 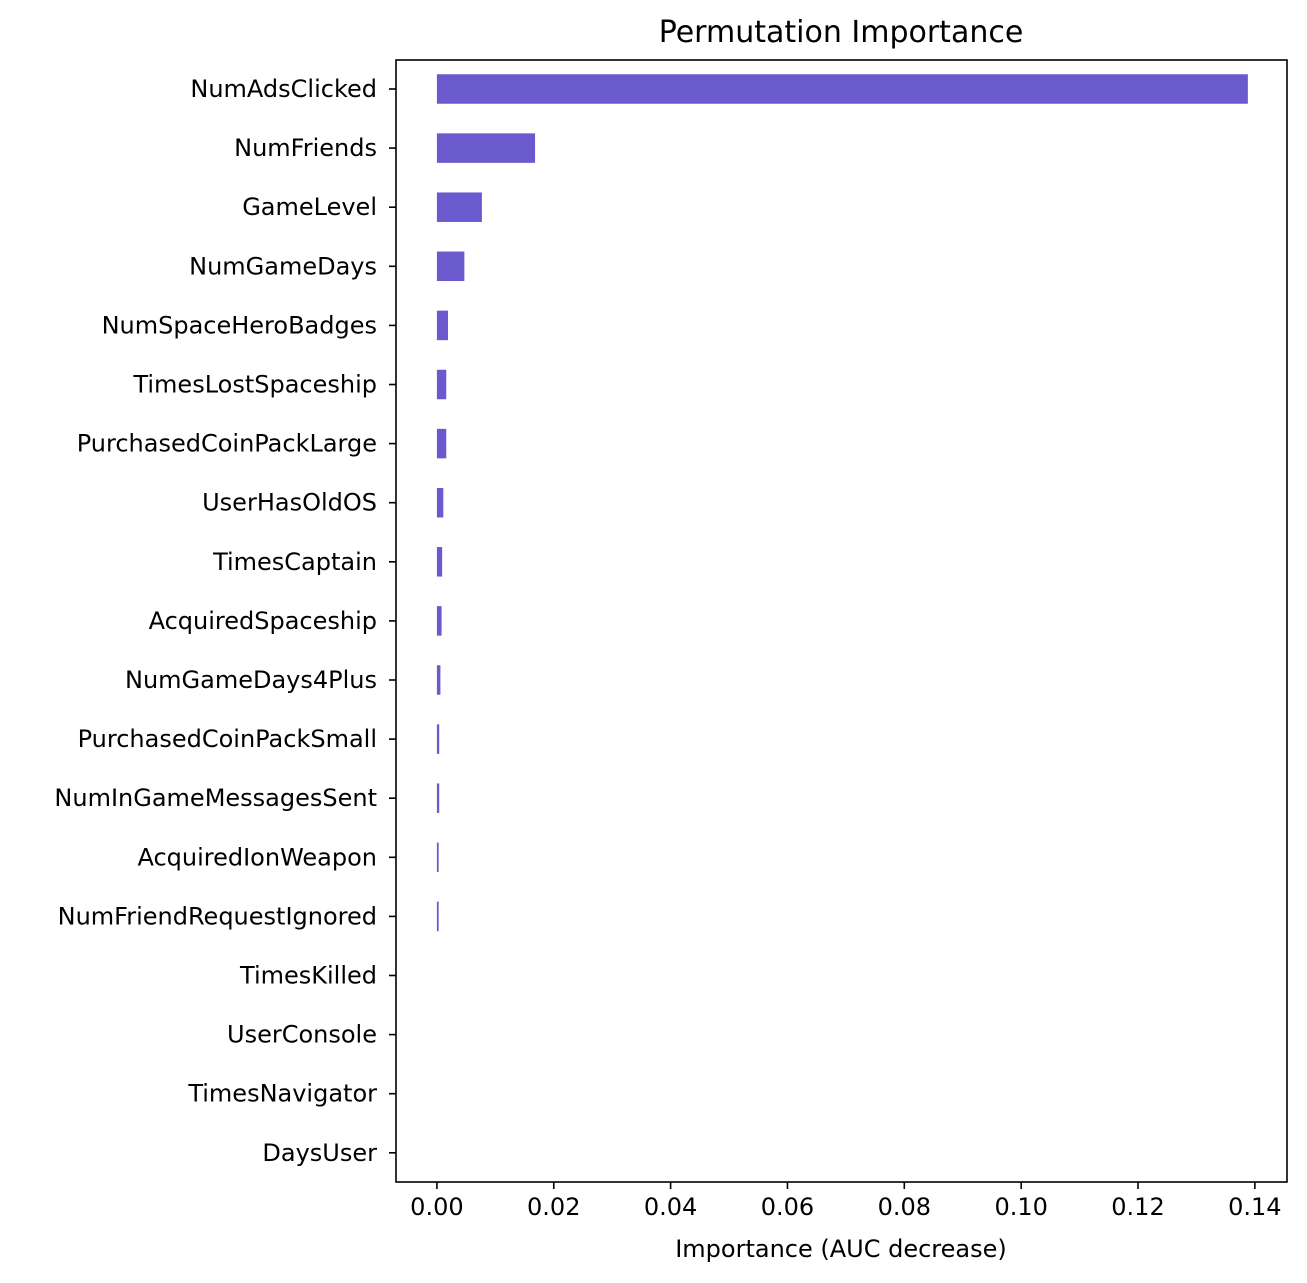 I want to click on x-axis-ticks: 0.00 0.02 0.04 0.06 0.08 0.10 0.12 0.14, so click(x=846, y=1201).